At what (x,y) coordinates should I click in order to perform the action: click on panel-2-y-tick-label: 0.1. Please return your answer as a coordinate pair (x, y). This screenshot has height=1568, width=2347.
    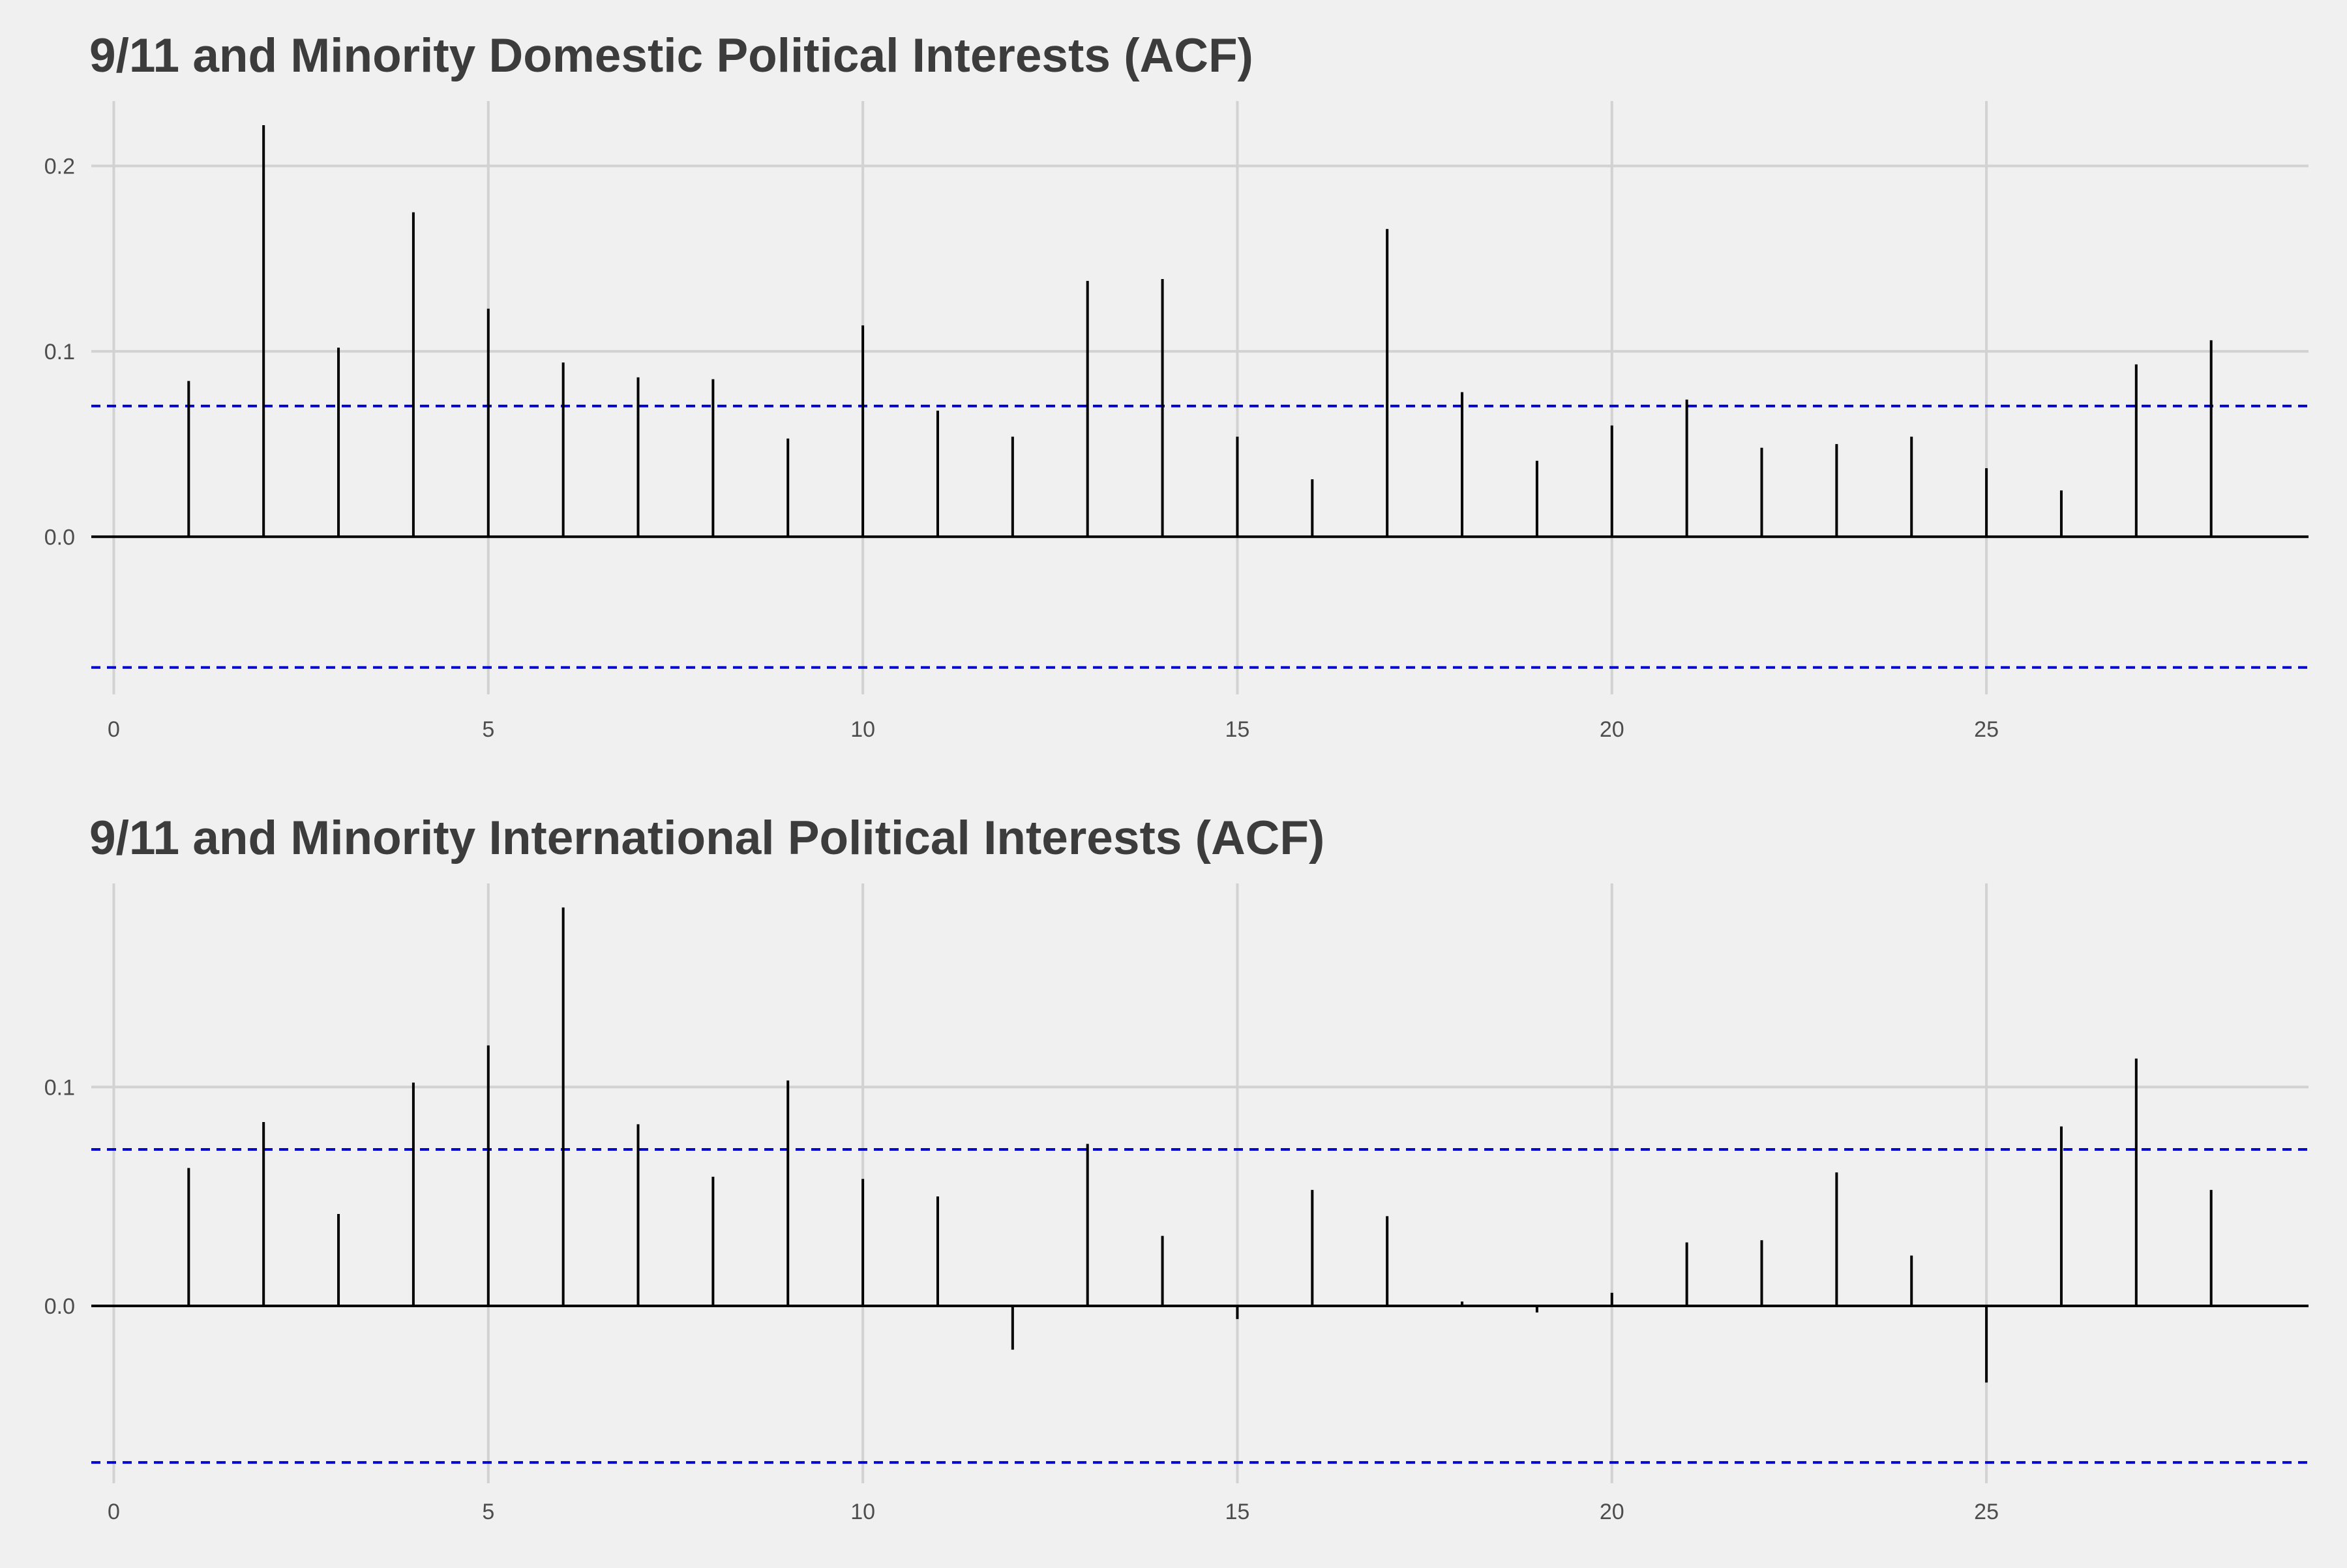
    Looking at the image, I should click on (59, 1087).